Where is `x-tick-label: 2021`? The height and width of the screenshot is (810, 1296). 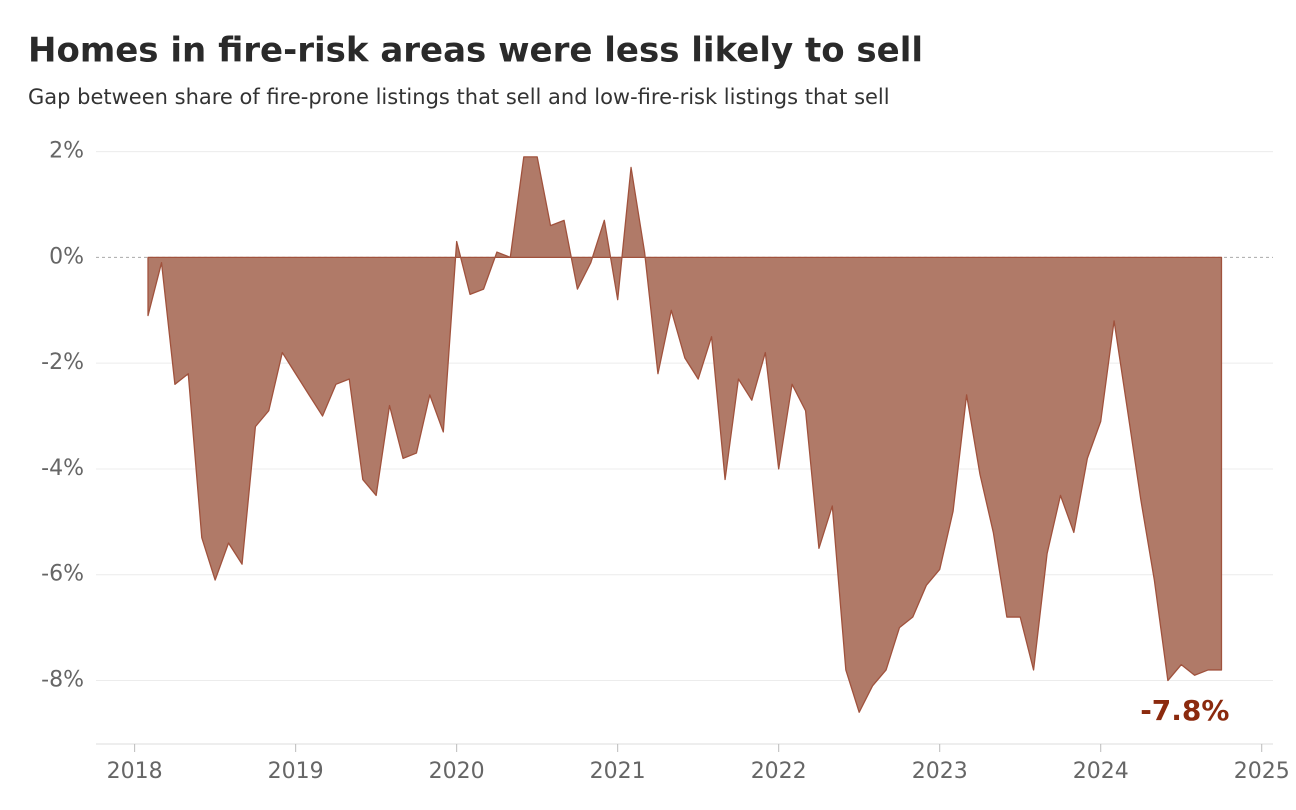 x-tick-label: 2021 is located at coordinates (618, 771).